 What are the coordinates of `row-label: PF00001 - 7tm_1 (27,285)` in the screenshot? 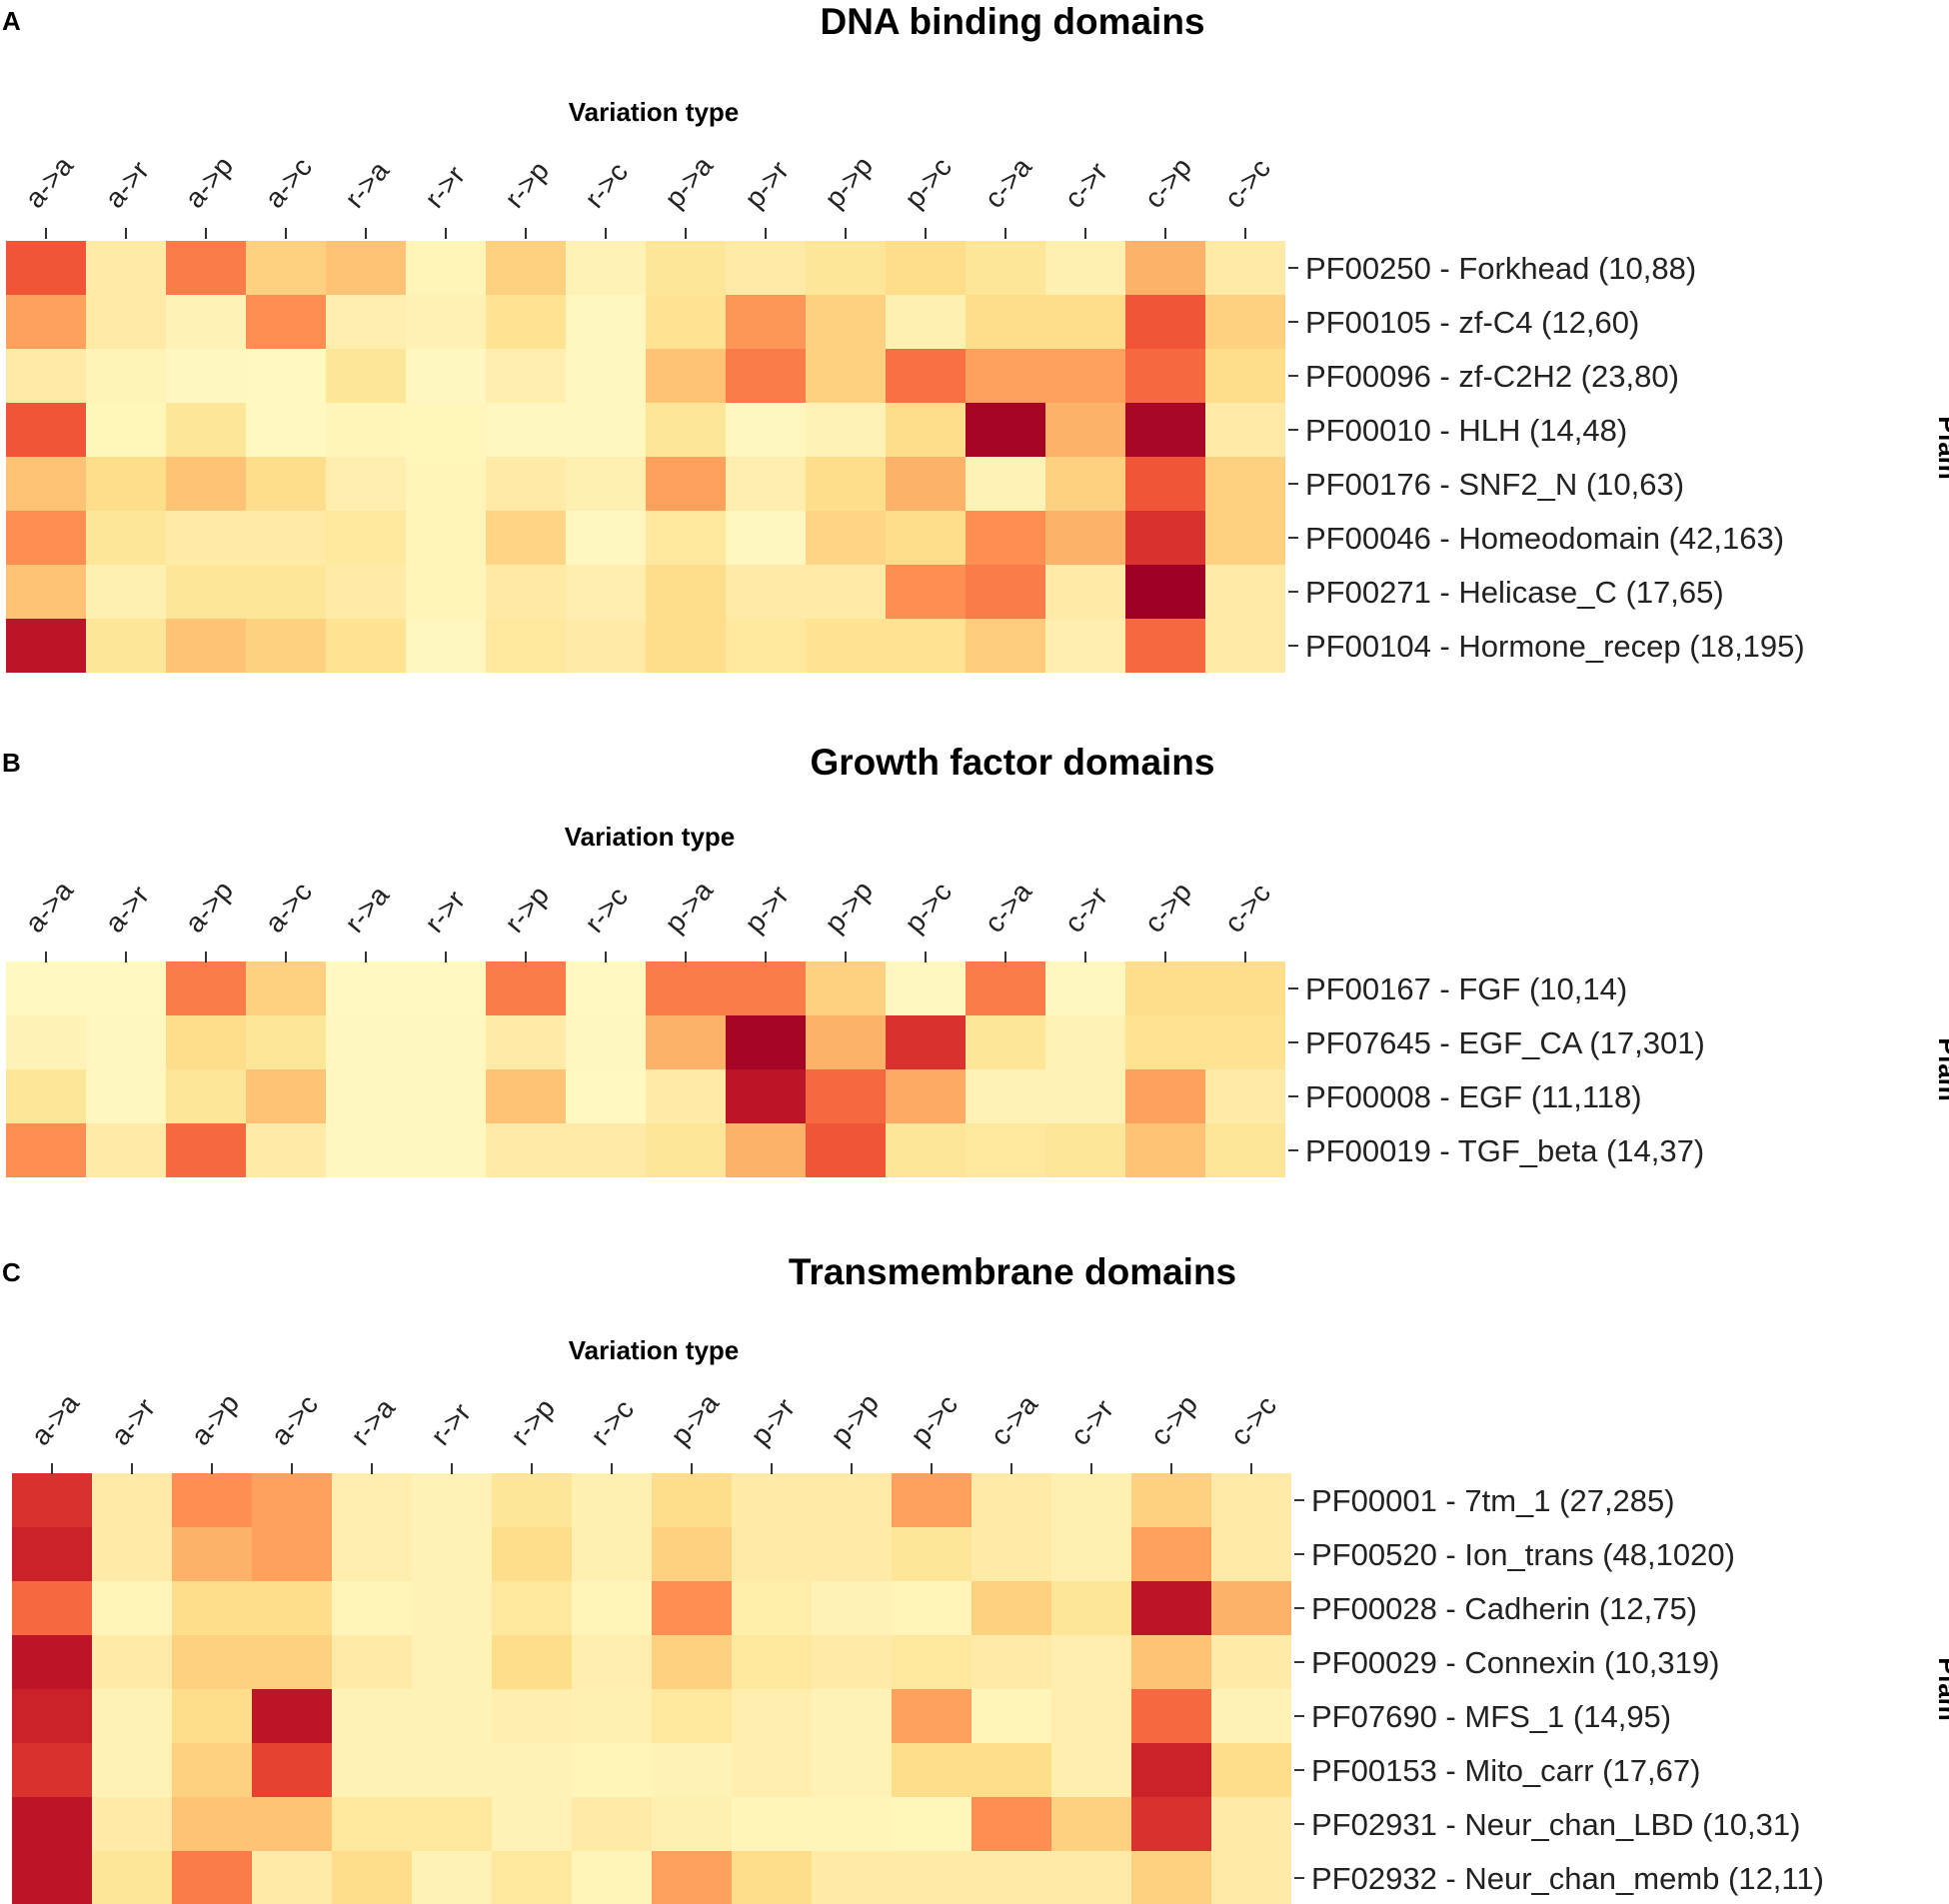 It's located at (1493, 1500).